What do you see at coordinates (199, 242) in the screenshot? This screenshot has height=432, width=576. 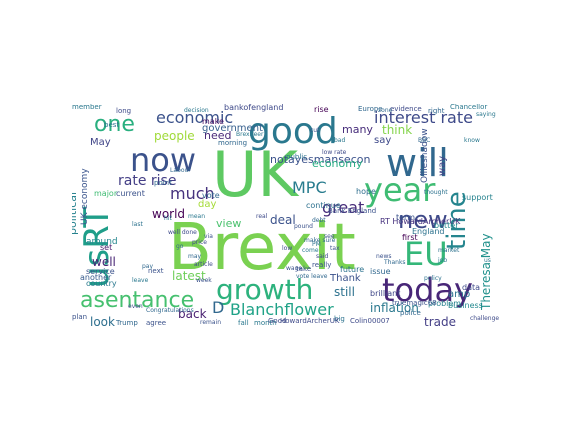 I see `word: price` at bounding box center [199, 242].